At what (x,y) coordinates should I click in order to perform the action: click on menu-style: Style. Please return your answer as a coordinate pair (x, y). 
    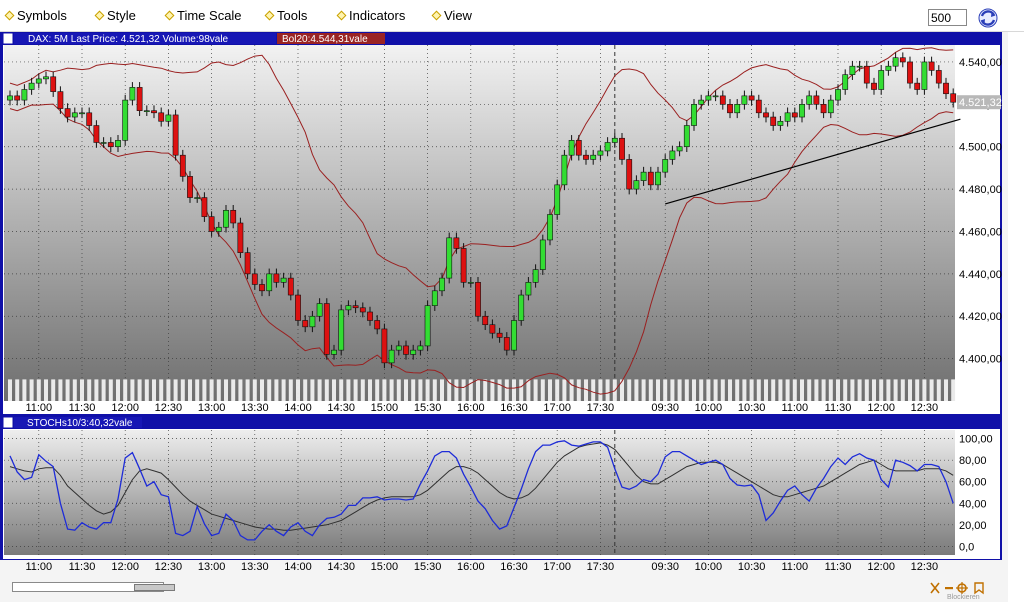
    Looking at the image, I should click on (115, 15).